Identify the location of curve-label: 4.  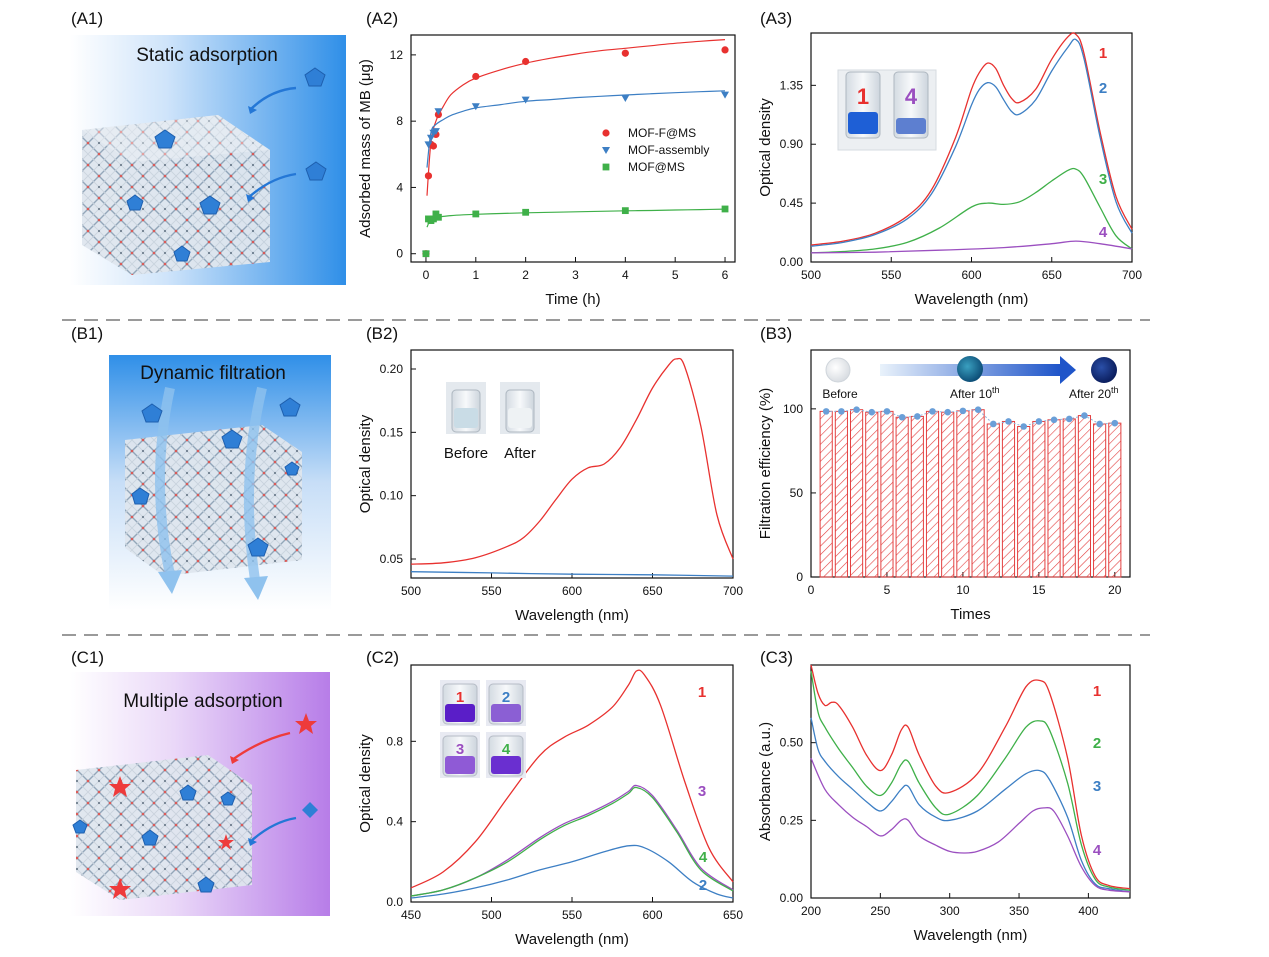
(1103, 232).